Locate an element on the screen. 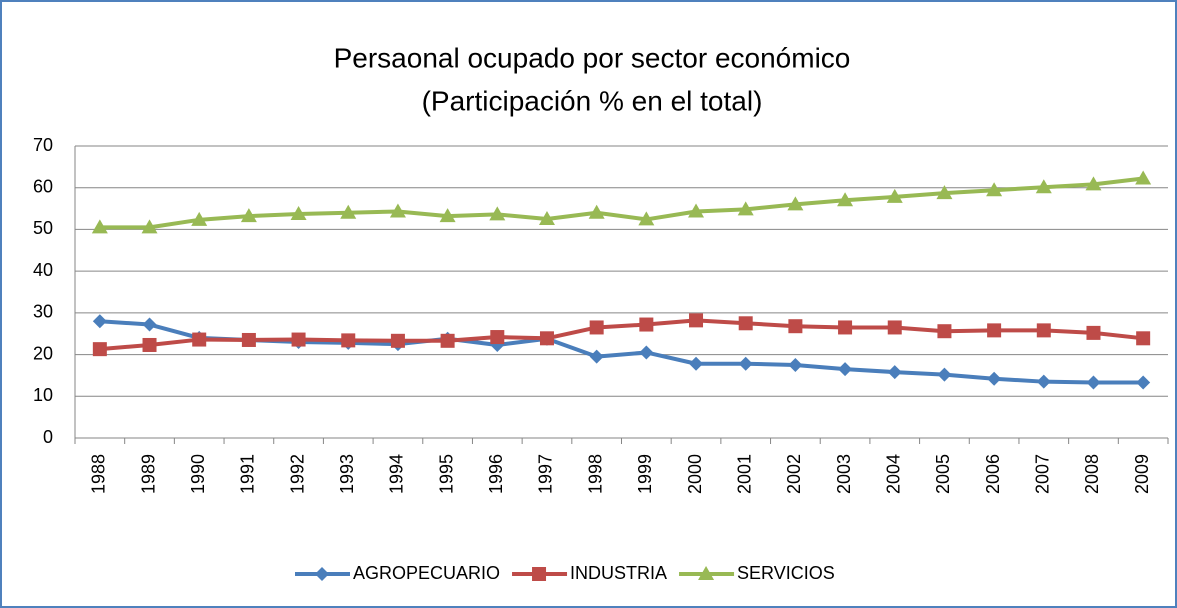 The image size is (1177, 608). x-tick-label: 1991 is located at coordinates (248, 474).